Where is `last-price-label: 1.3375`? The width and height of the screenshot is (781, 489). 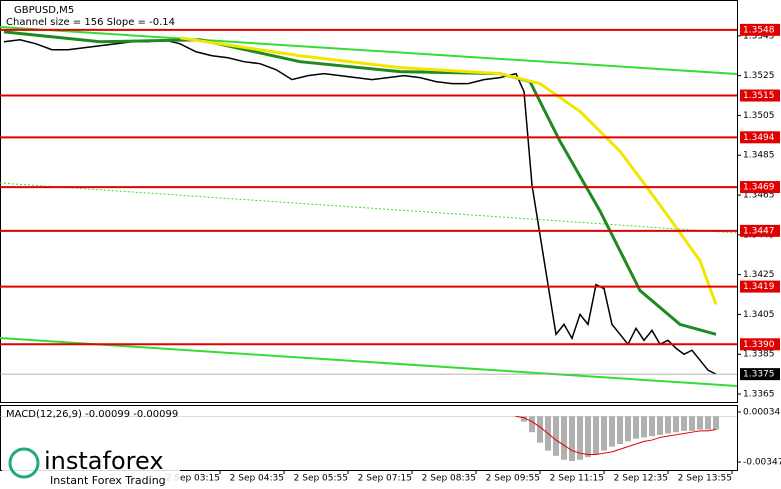 last-price-label: 1.3375 is located at coordinates (759, 375).